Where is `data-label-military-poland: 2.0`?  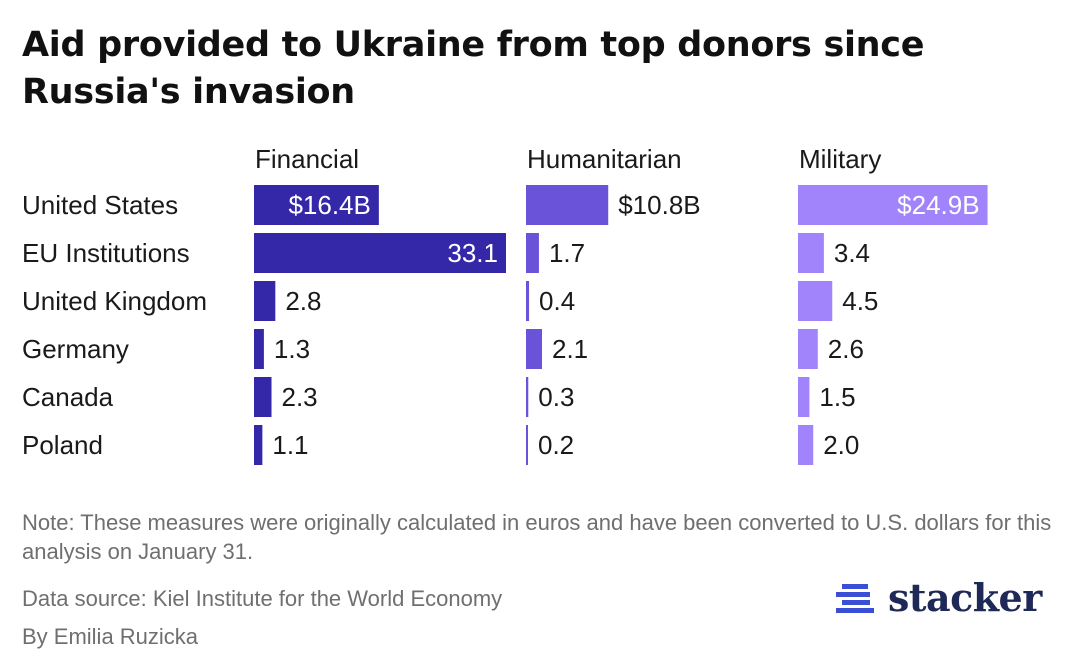
data-label-military-poland: 2.0 is located at coordinates (841, 445).